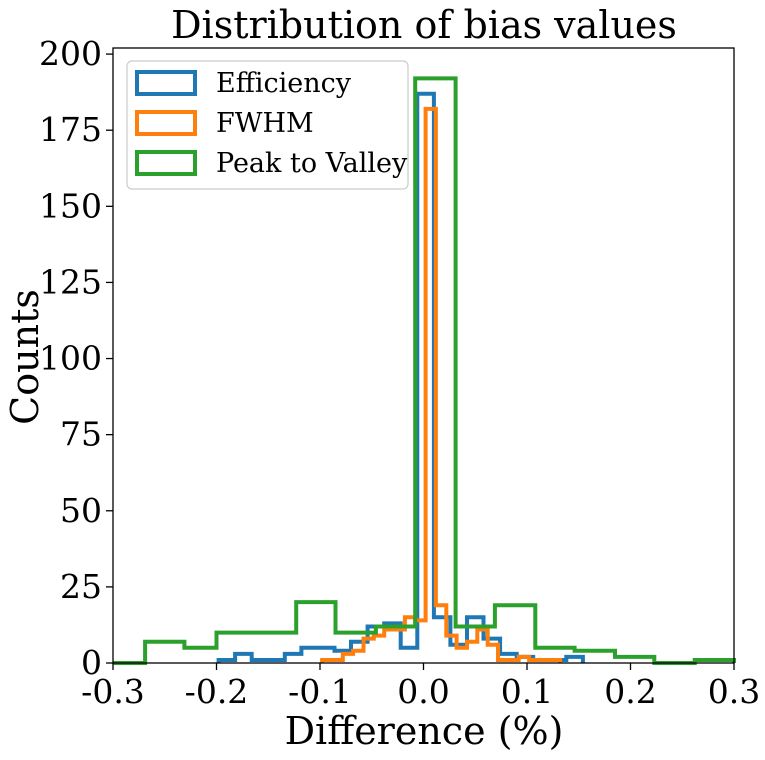 Image resolution: width=765 pixels, height=760 pixels. I want to click on y-tick-label: 100, so click(70, 358).